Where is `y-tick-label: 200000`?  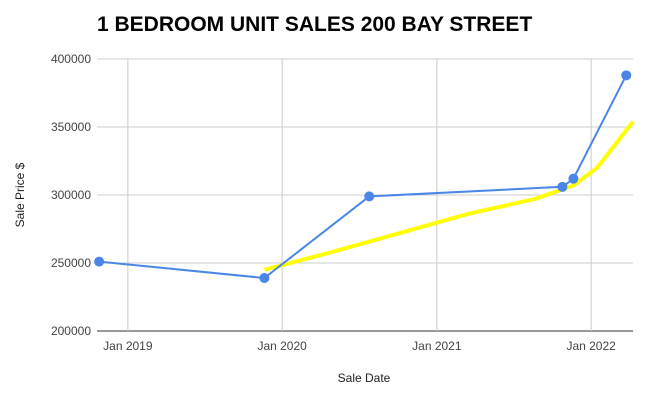
y-tick-label: 200000 is located at coordinates (71, 331).